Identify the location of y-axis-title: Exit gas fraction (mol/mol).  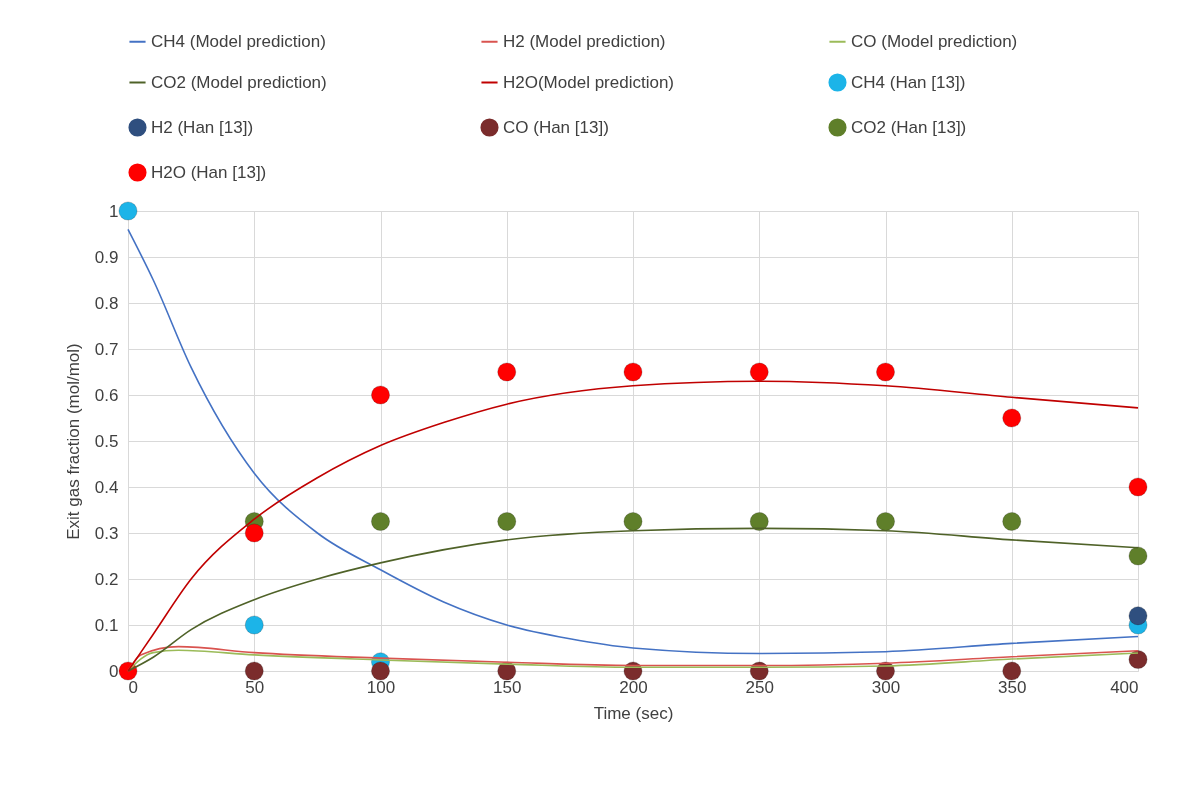
(73, 441).